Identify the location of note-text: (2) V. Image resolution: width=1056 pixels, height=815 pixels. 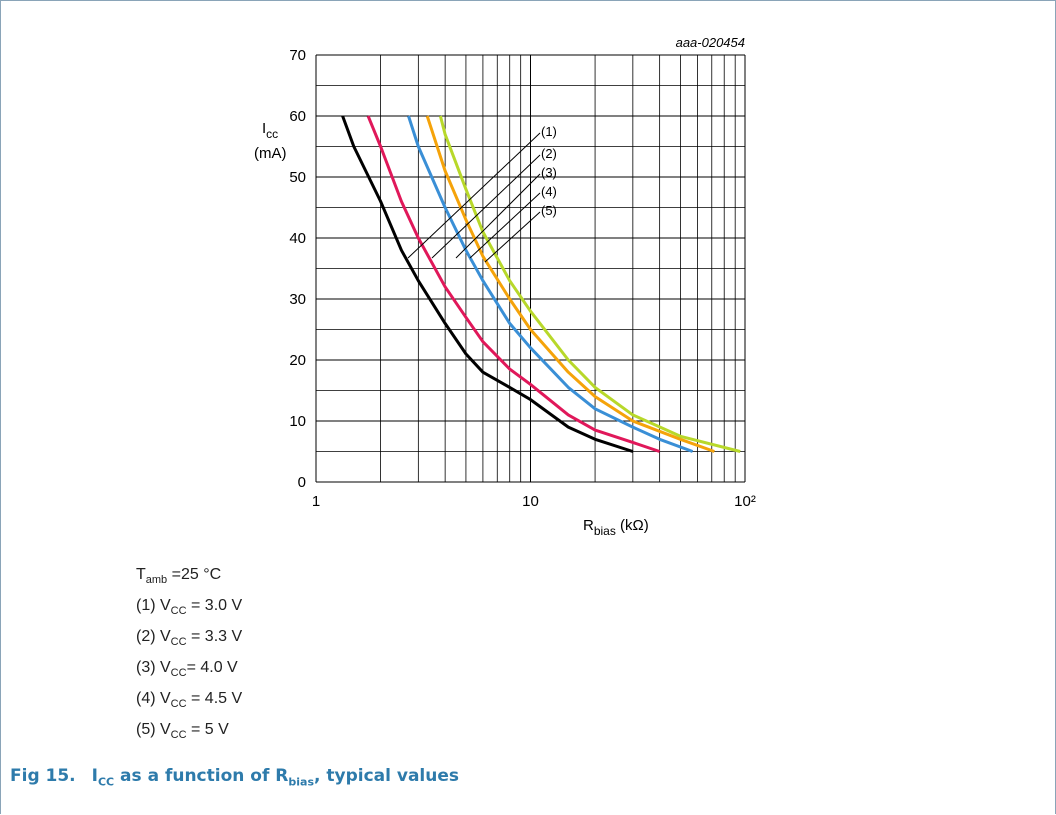
(153, 636).